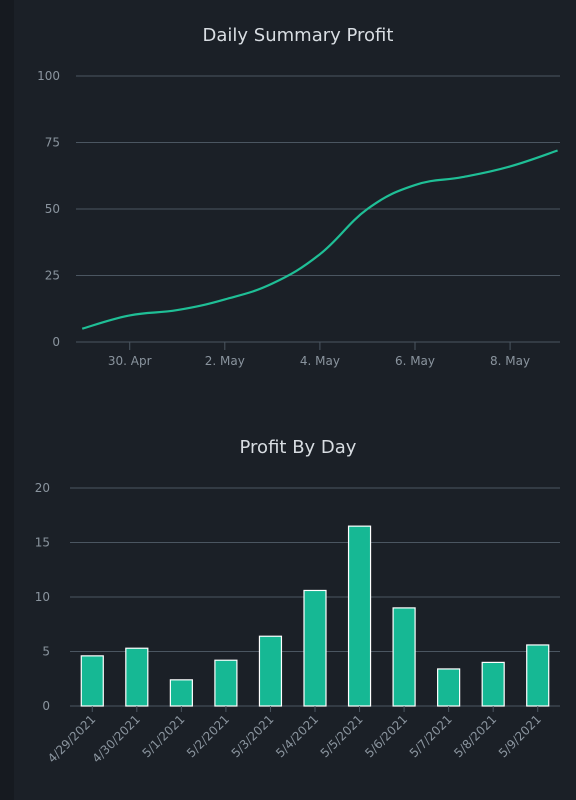 Image resolution: width=576 pixels, height=800 pixels. Describe the element at coordinates (431, 736) in the screenshot. I see `bar-x-tick-label: 5/7/2021` at that location.